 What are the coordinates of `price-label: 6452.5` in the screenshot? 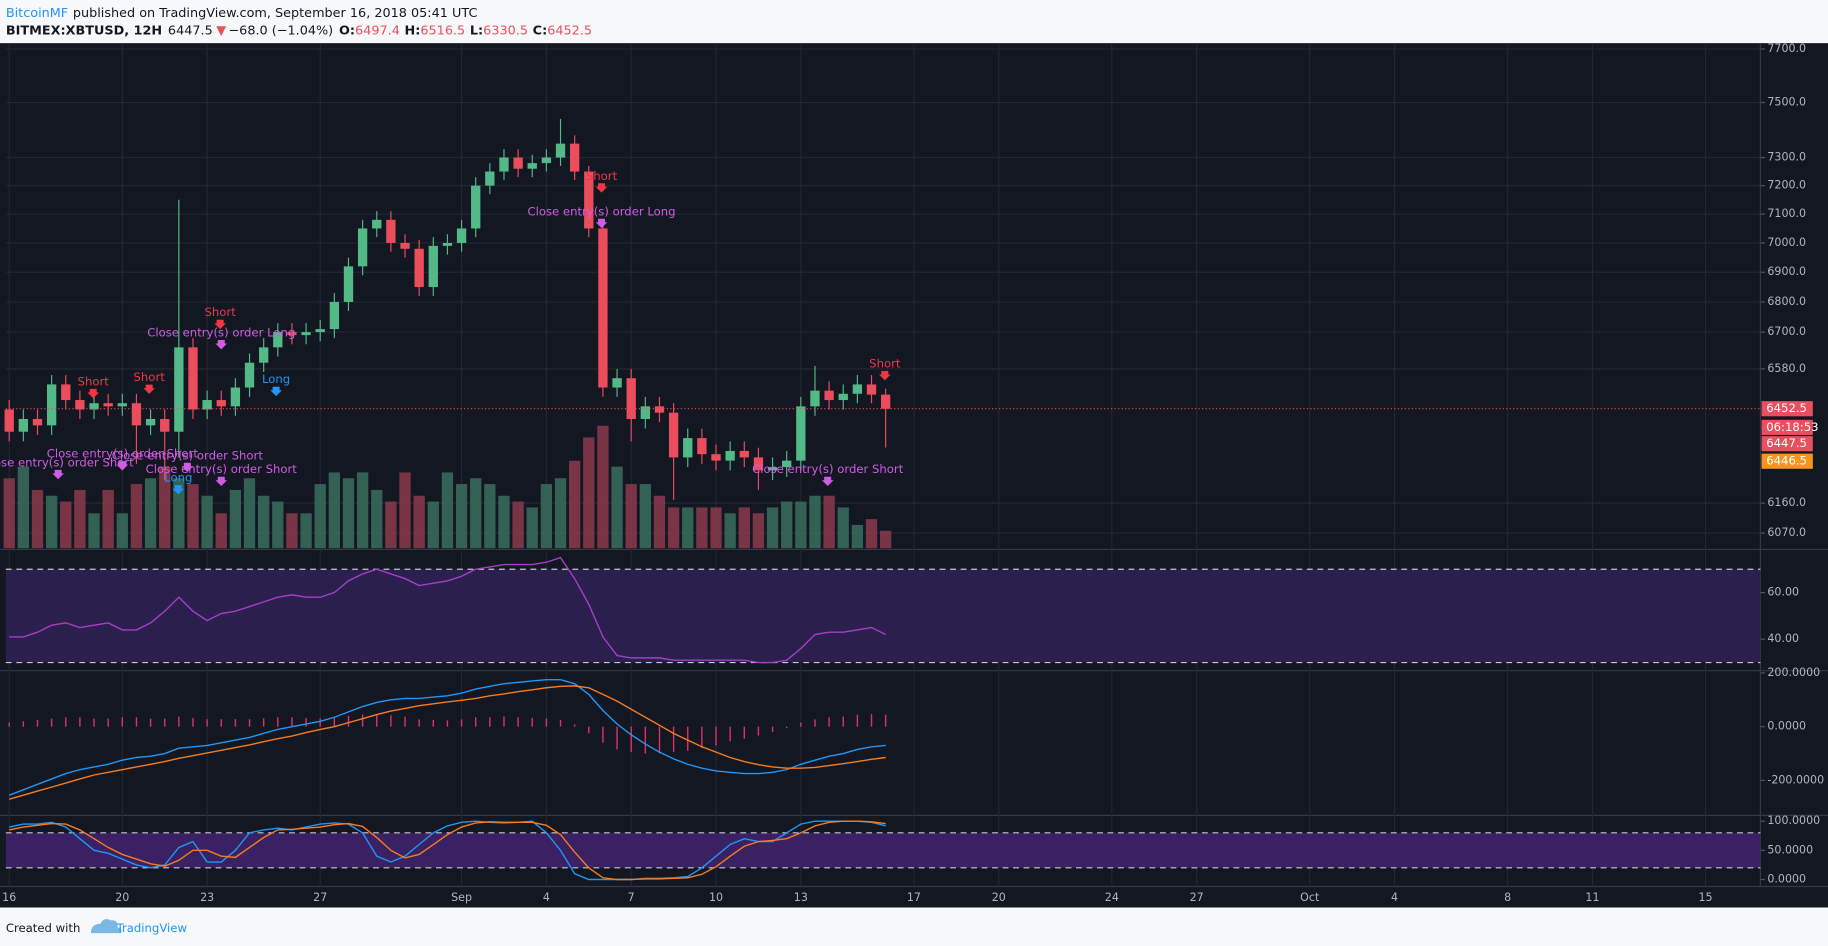 It's located at (1786, 408).